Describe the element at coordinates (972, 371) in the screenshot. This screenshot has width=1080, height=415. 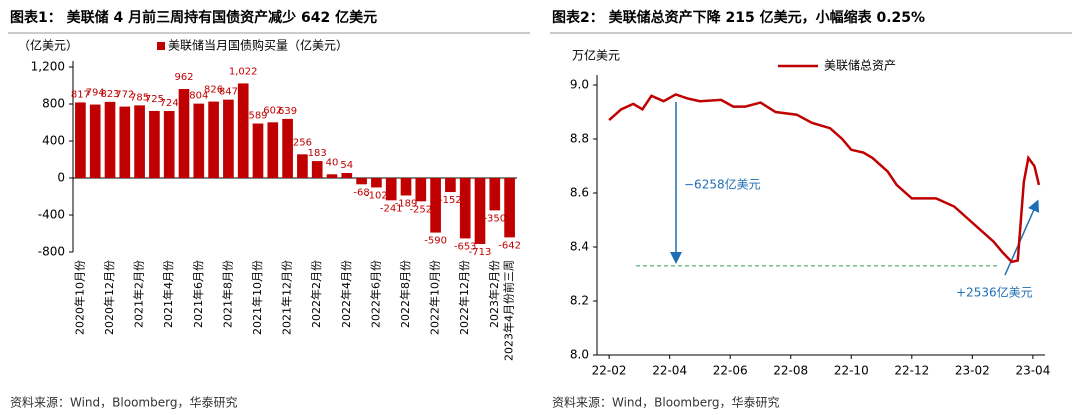
I see `x-tick-label: 23-02` at that location.